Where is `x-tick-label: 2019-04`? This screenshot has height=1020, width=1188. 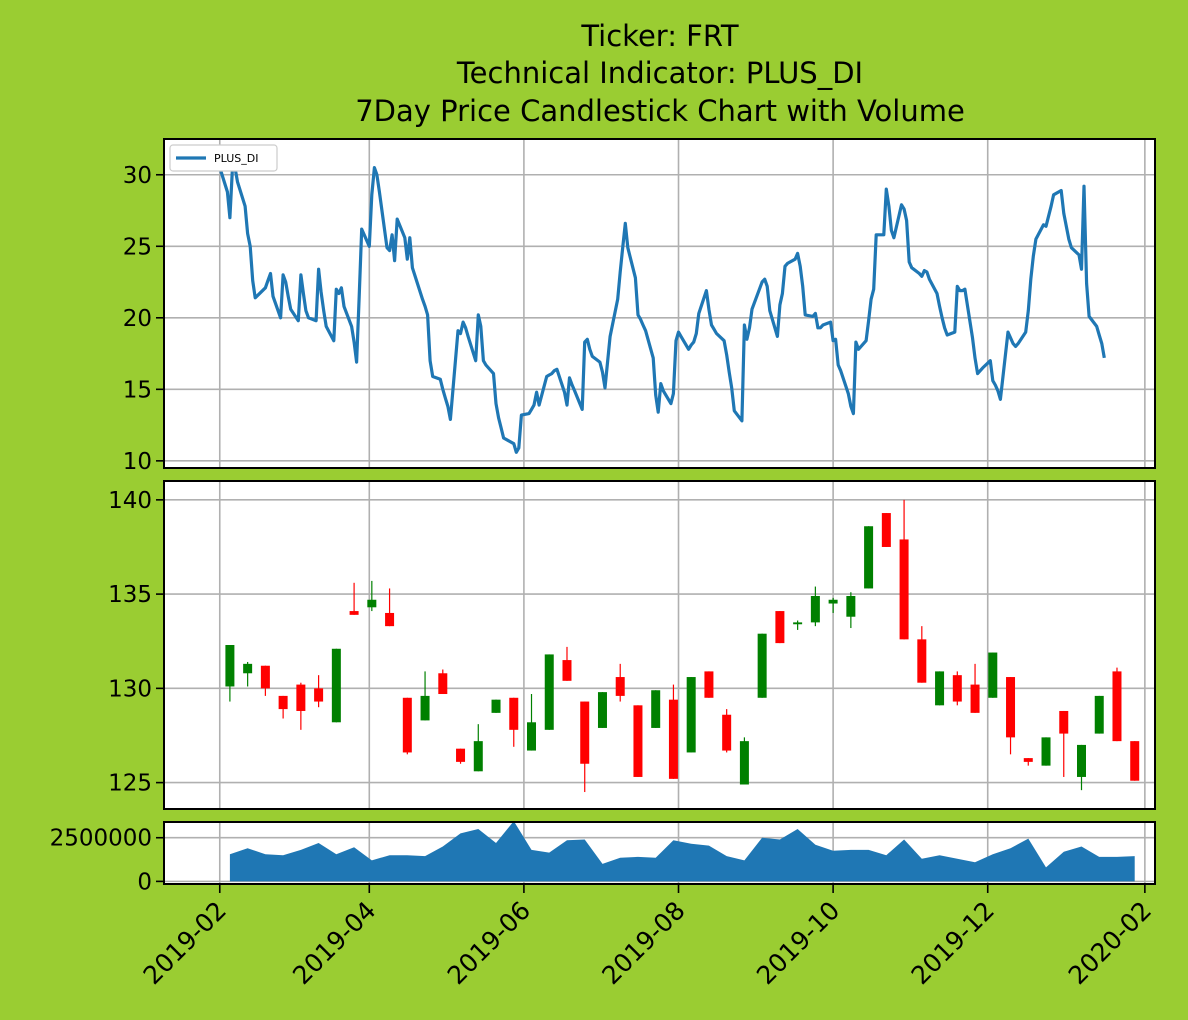 x-tick-label: 2019-04 is located at coordinates (334, 943).